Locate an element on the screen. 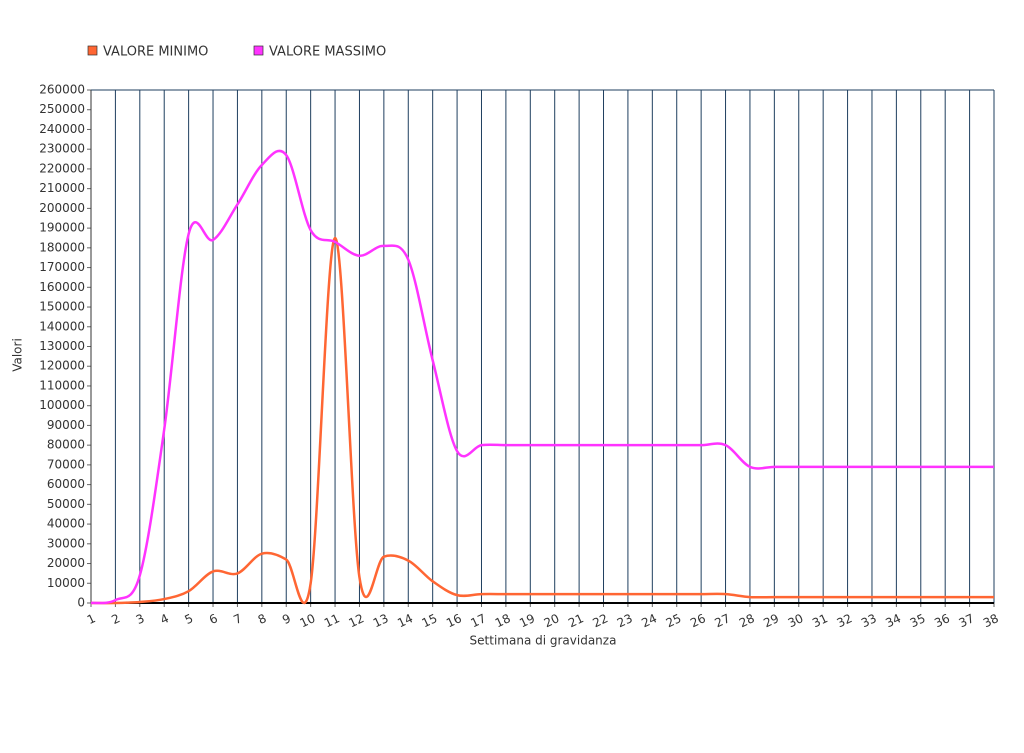 This screenshot has width=1024, height=753. x-tick-label: 2 is located at coordinates (115, 619).